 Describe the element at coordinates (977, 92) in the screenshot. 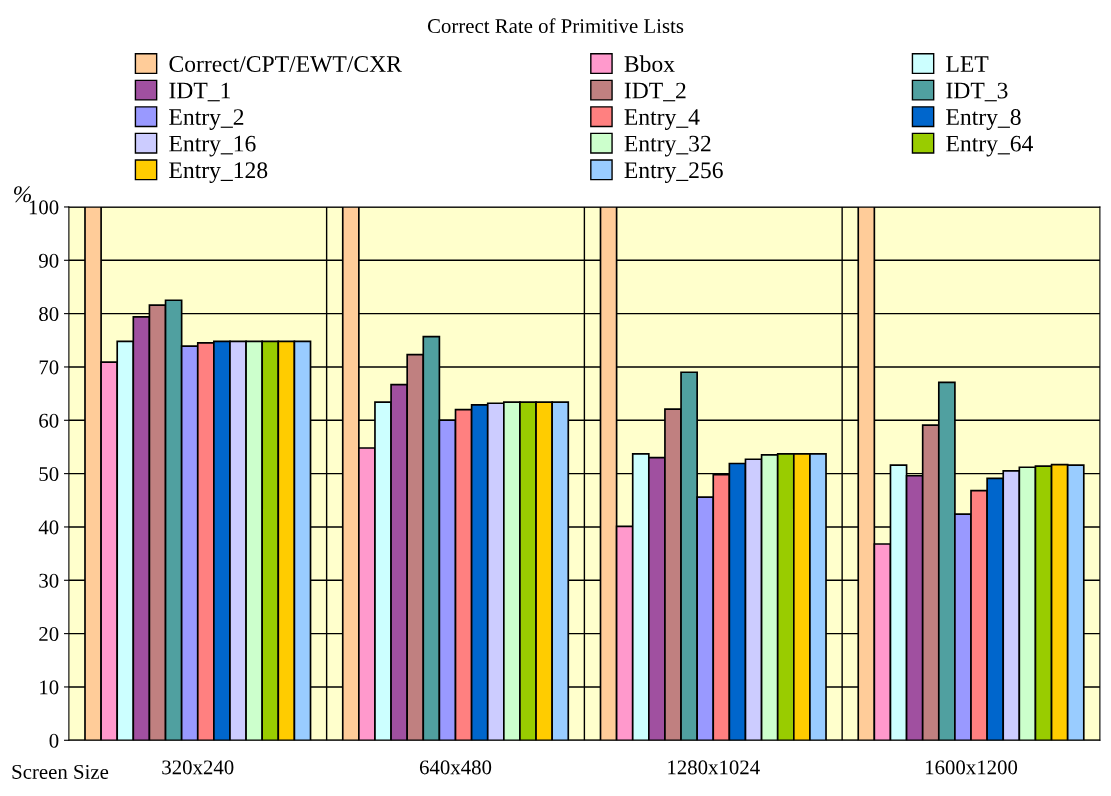

I see `legend-label: IDT_3` at that location.